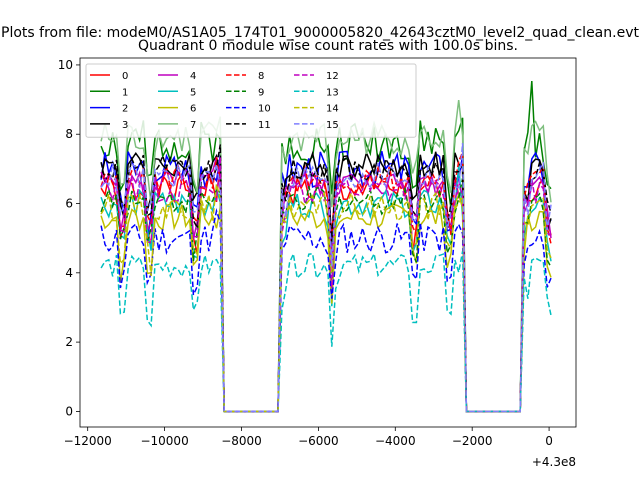  What do you see at coordinates (332, 125) in the screenshot?
I see `legend-label-15: 15` at bounding box center [332, 125].